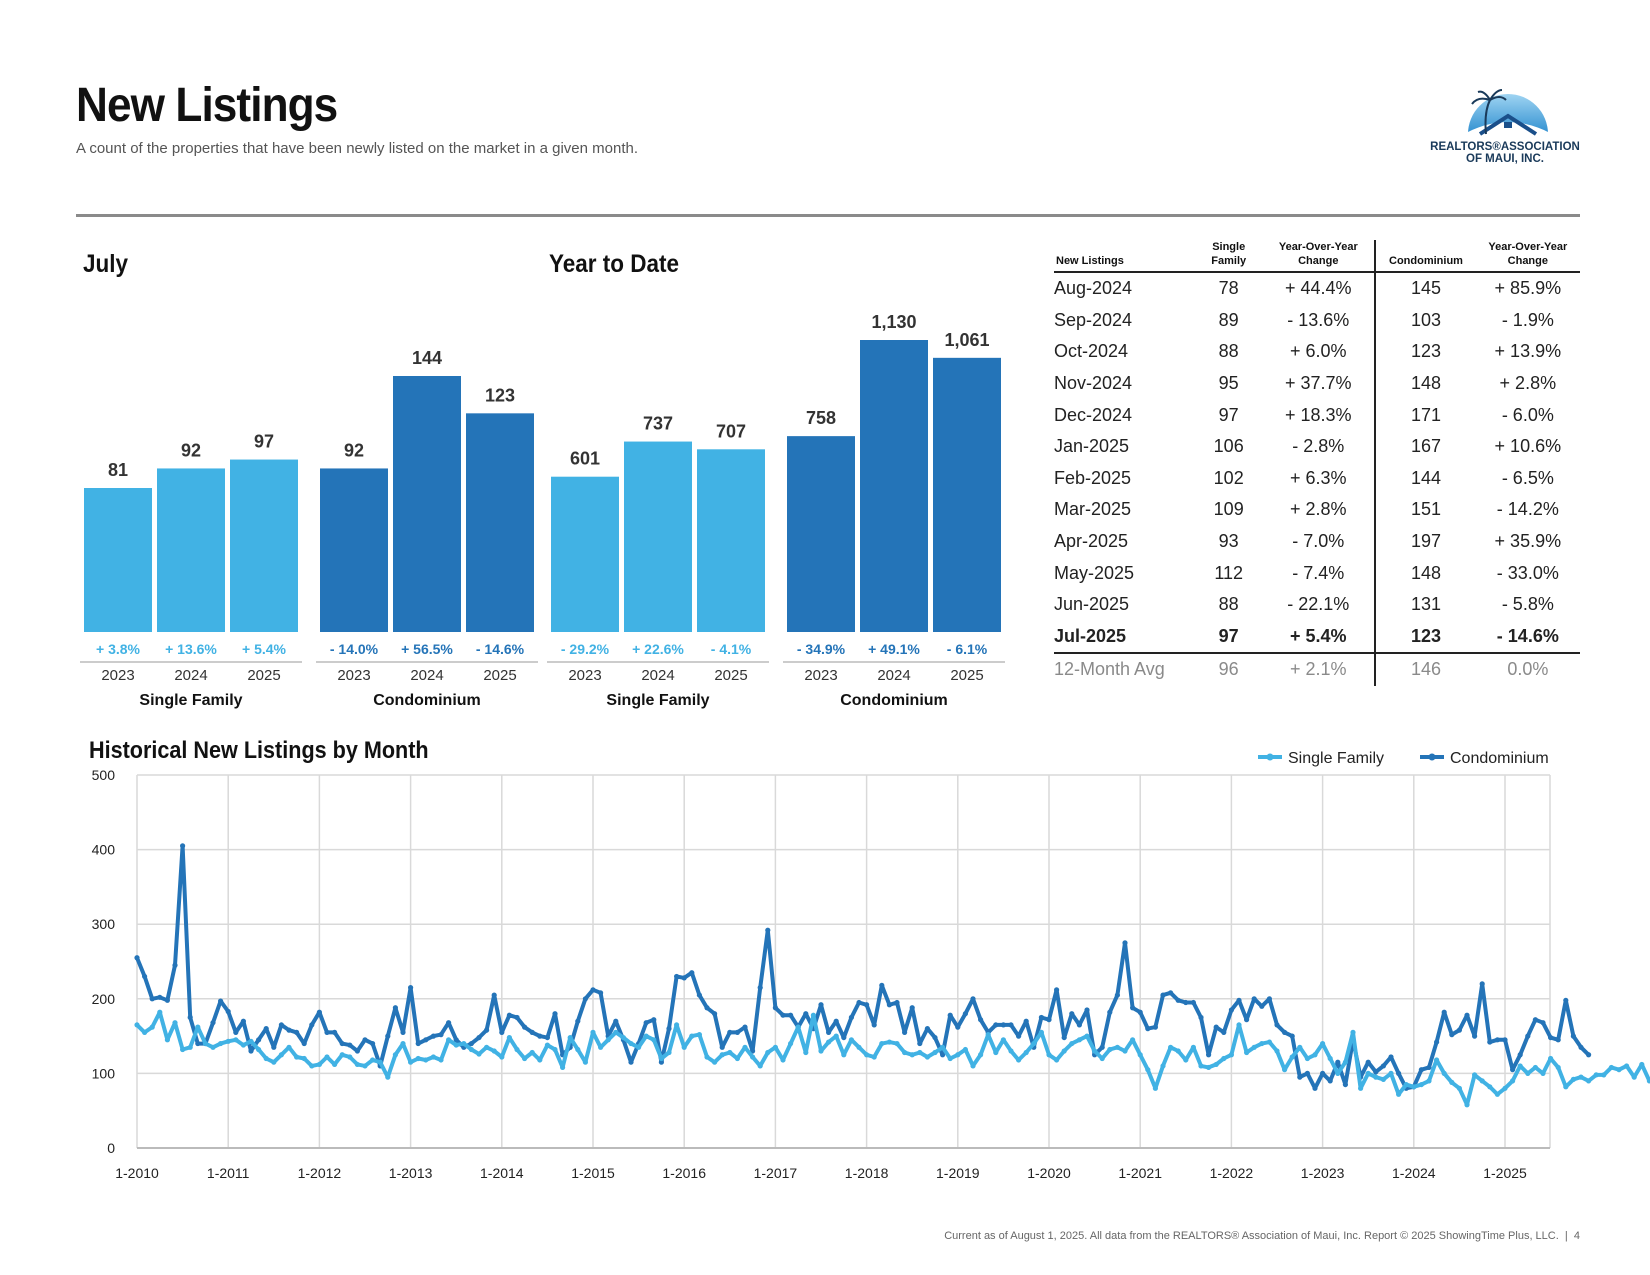  What do you see at coordinates (1317, 478) in the screenshot?
I see `table-row: Feb-2025 102 + 6.3% 144 - 6.5%` at bounding box center [1317, 478].